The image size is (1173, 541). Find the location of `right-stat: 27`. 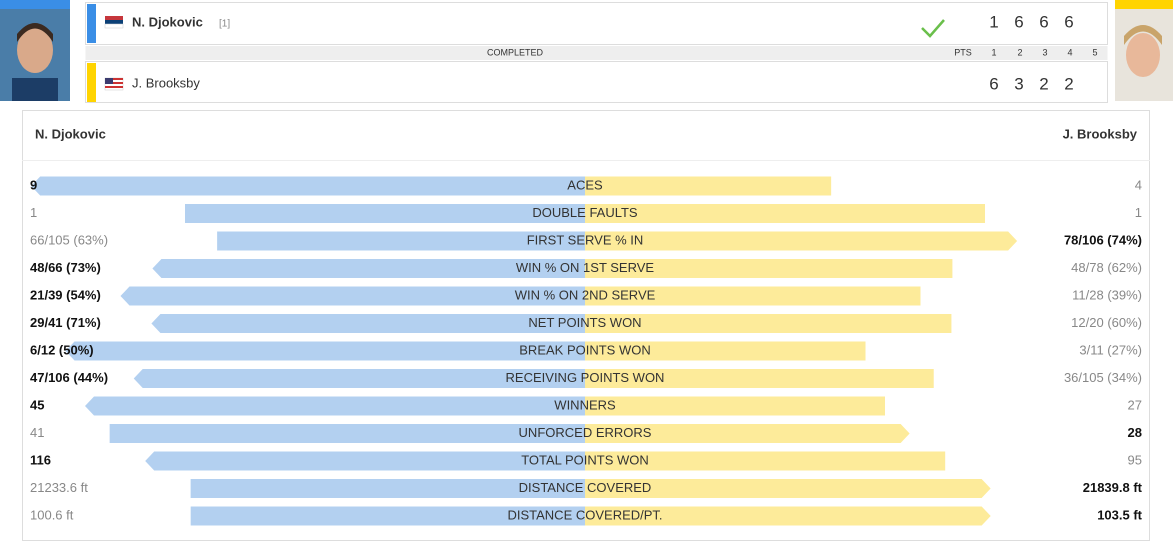

right-stat: 27 is located at coordinates (1135, 404).